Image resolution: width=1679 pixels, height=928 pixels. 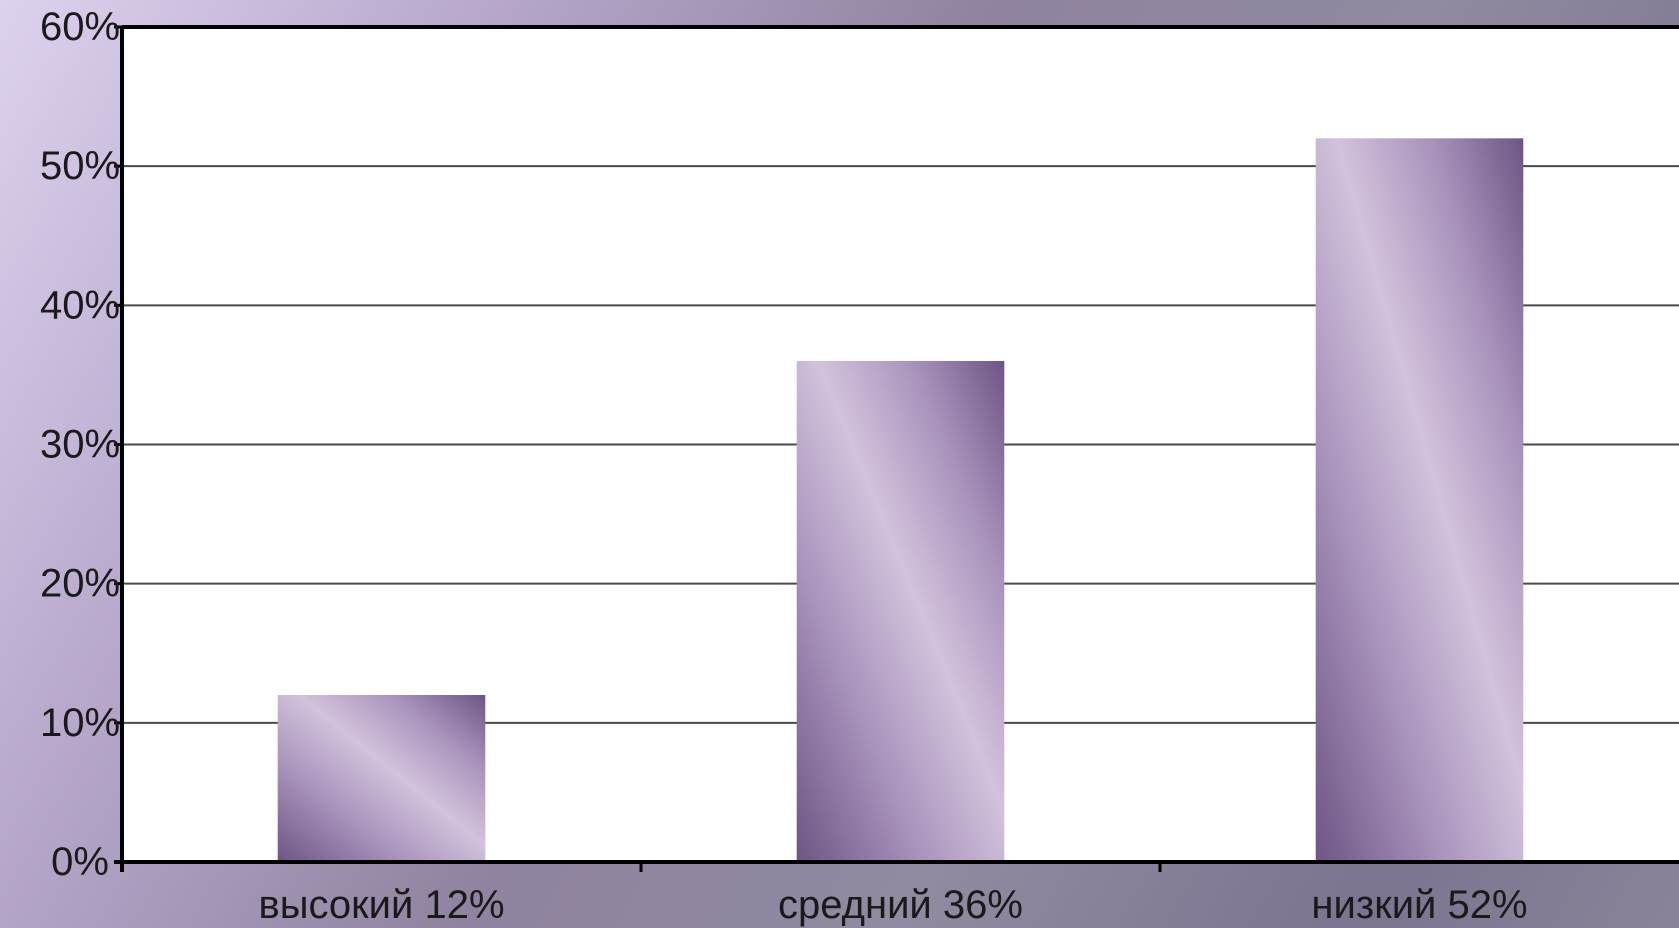 I want to click on y-tick-label: 50%, so click(x=80, y=166).